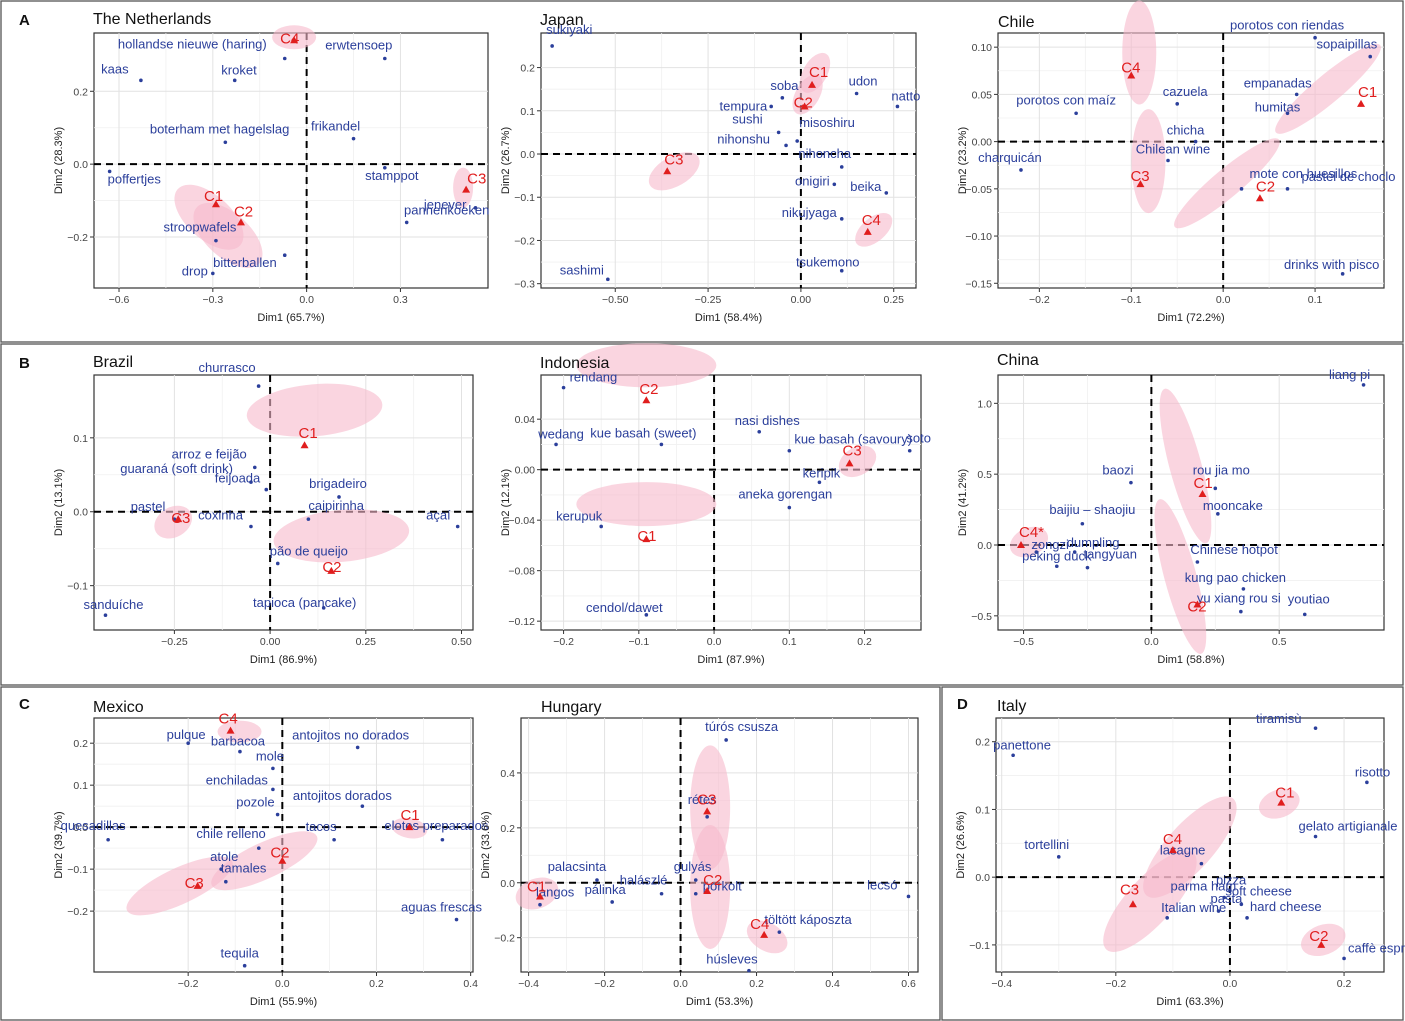 This screenshot has width=1405, height=1021. I want to click on data-point-label: enchiladas, so click(237, 779).